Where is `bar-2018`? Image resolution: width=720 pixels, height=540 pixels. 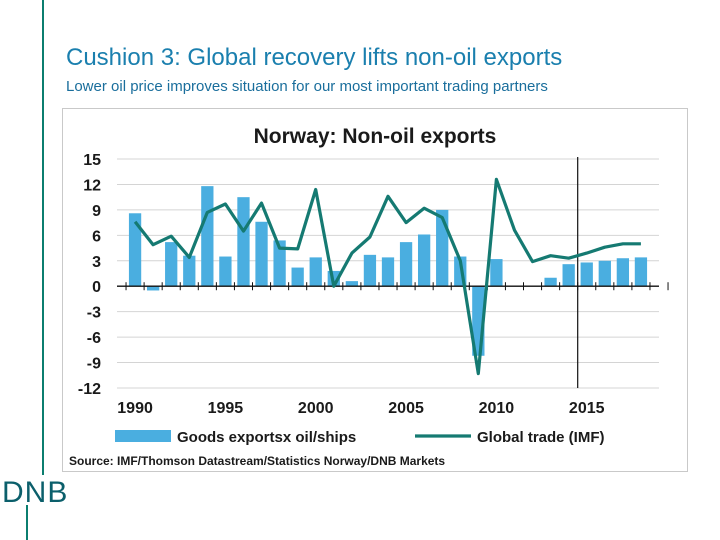
bar-2018 is located at coordinates (641, 272).